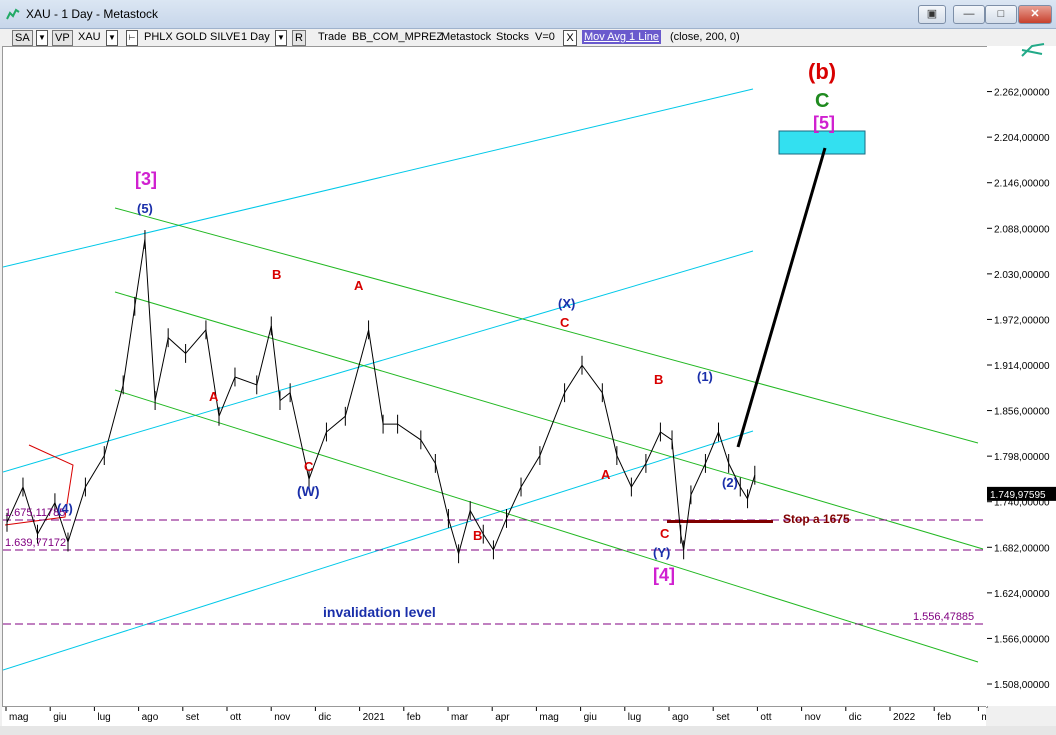  Describe the element at coordinates (309, 466) in the screenshot. I see `wave-label-c-1: C` at that location.